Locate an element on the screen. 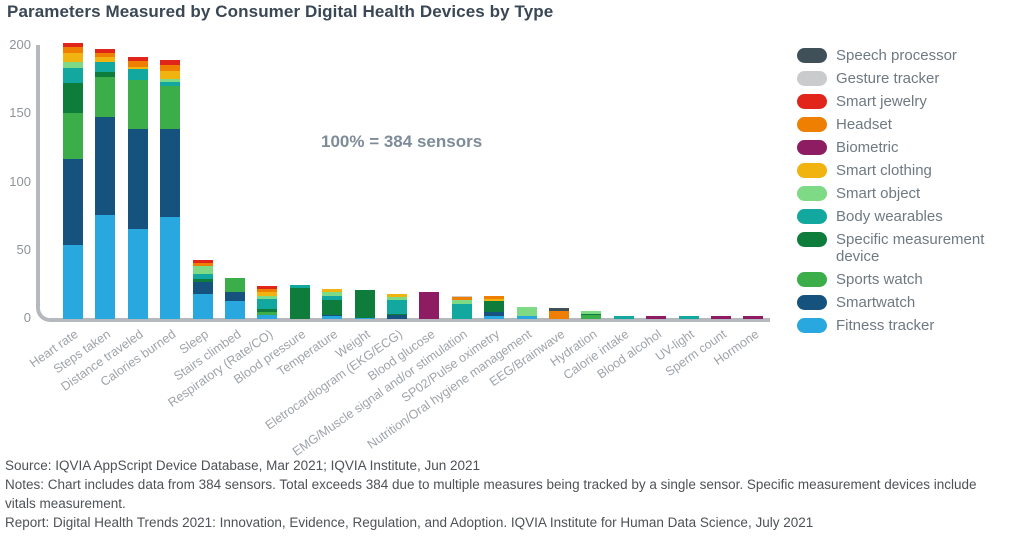  bar-heart-rate is located at coordinates (73, 181).